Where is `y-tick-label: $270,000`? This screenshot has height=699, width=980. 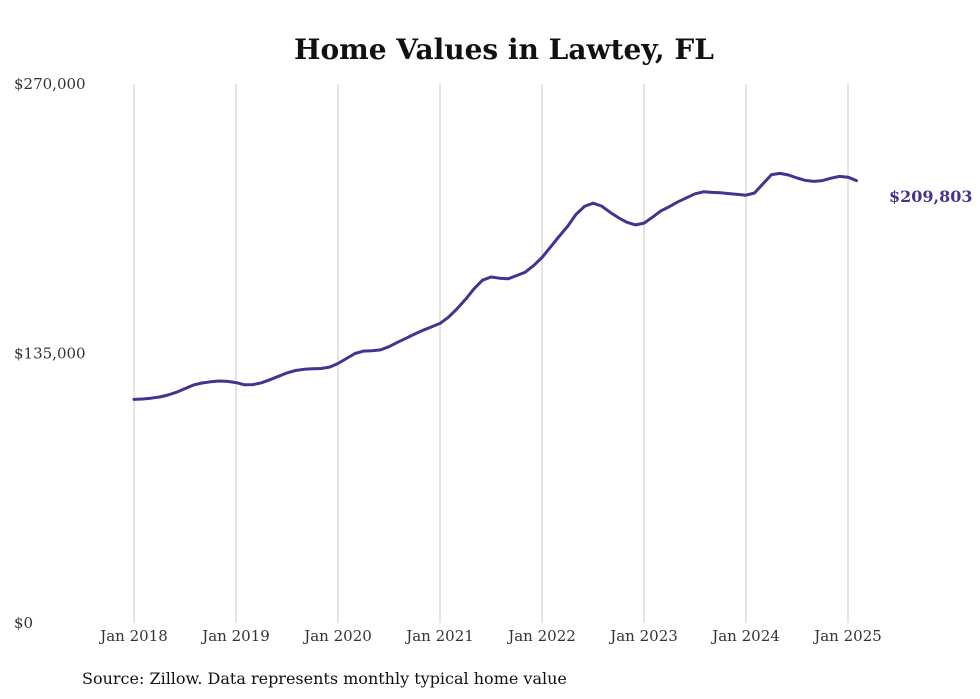
y-tick-label: $270,000 is located at coordinates (50, 84).